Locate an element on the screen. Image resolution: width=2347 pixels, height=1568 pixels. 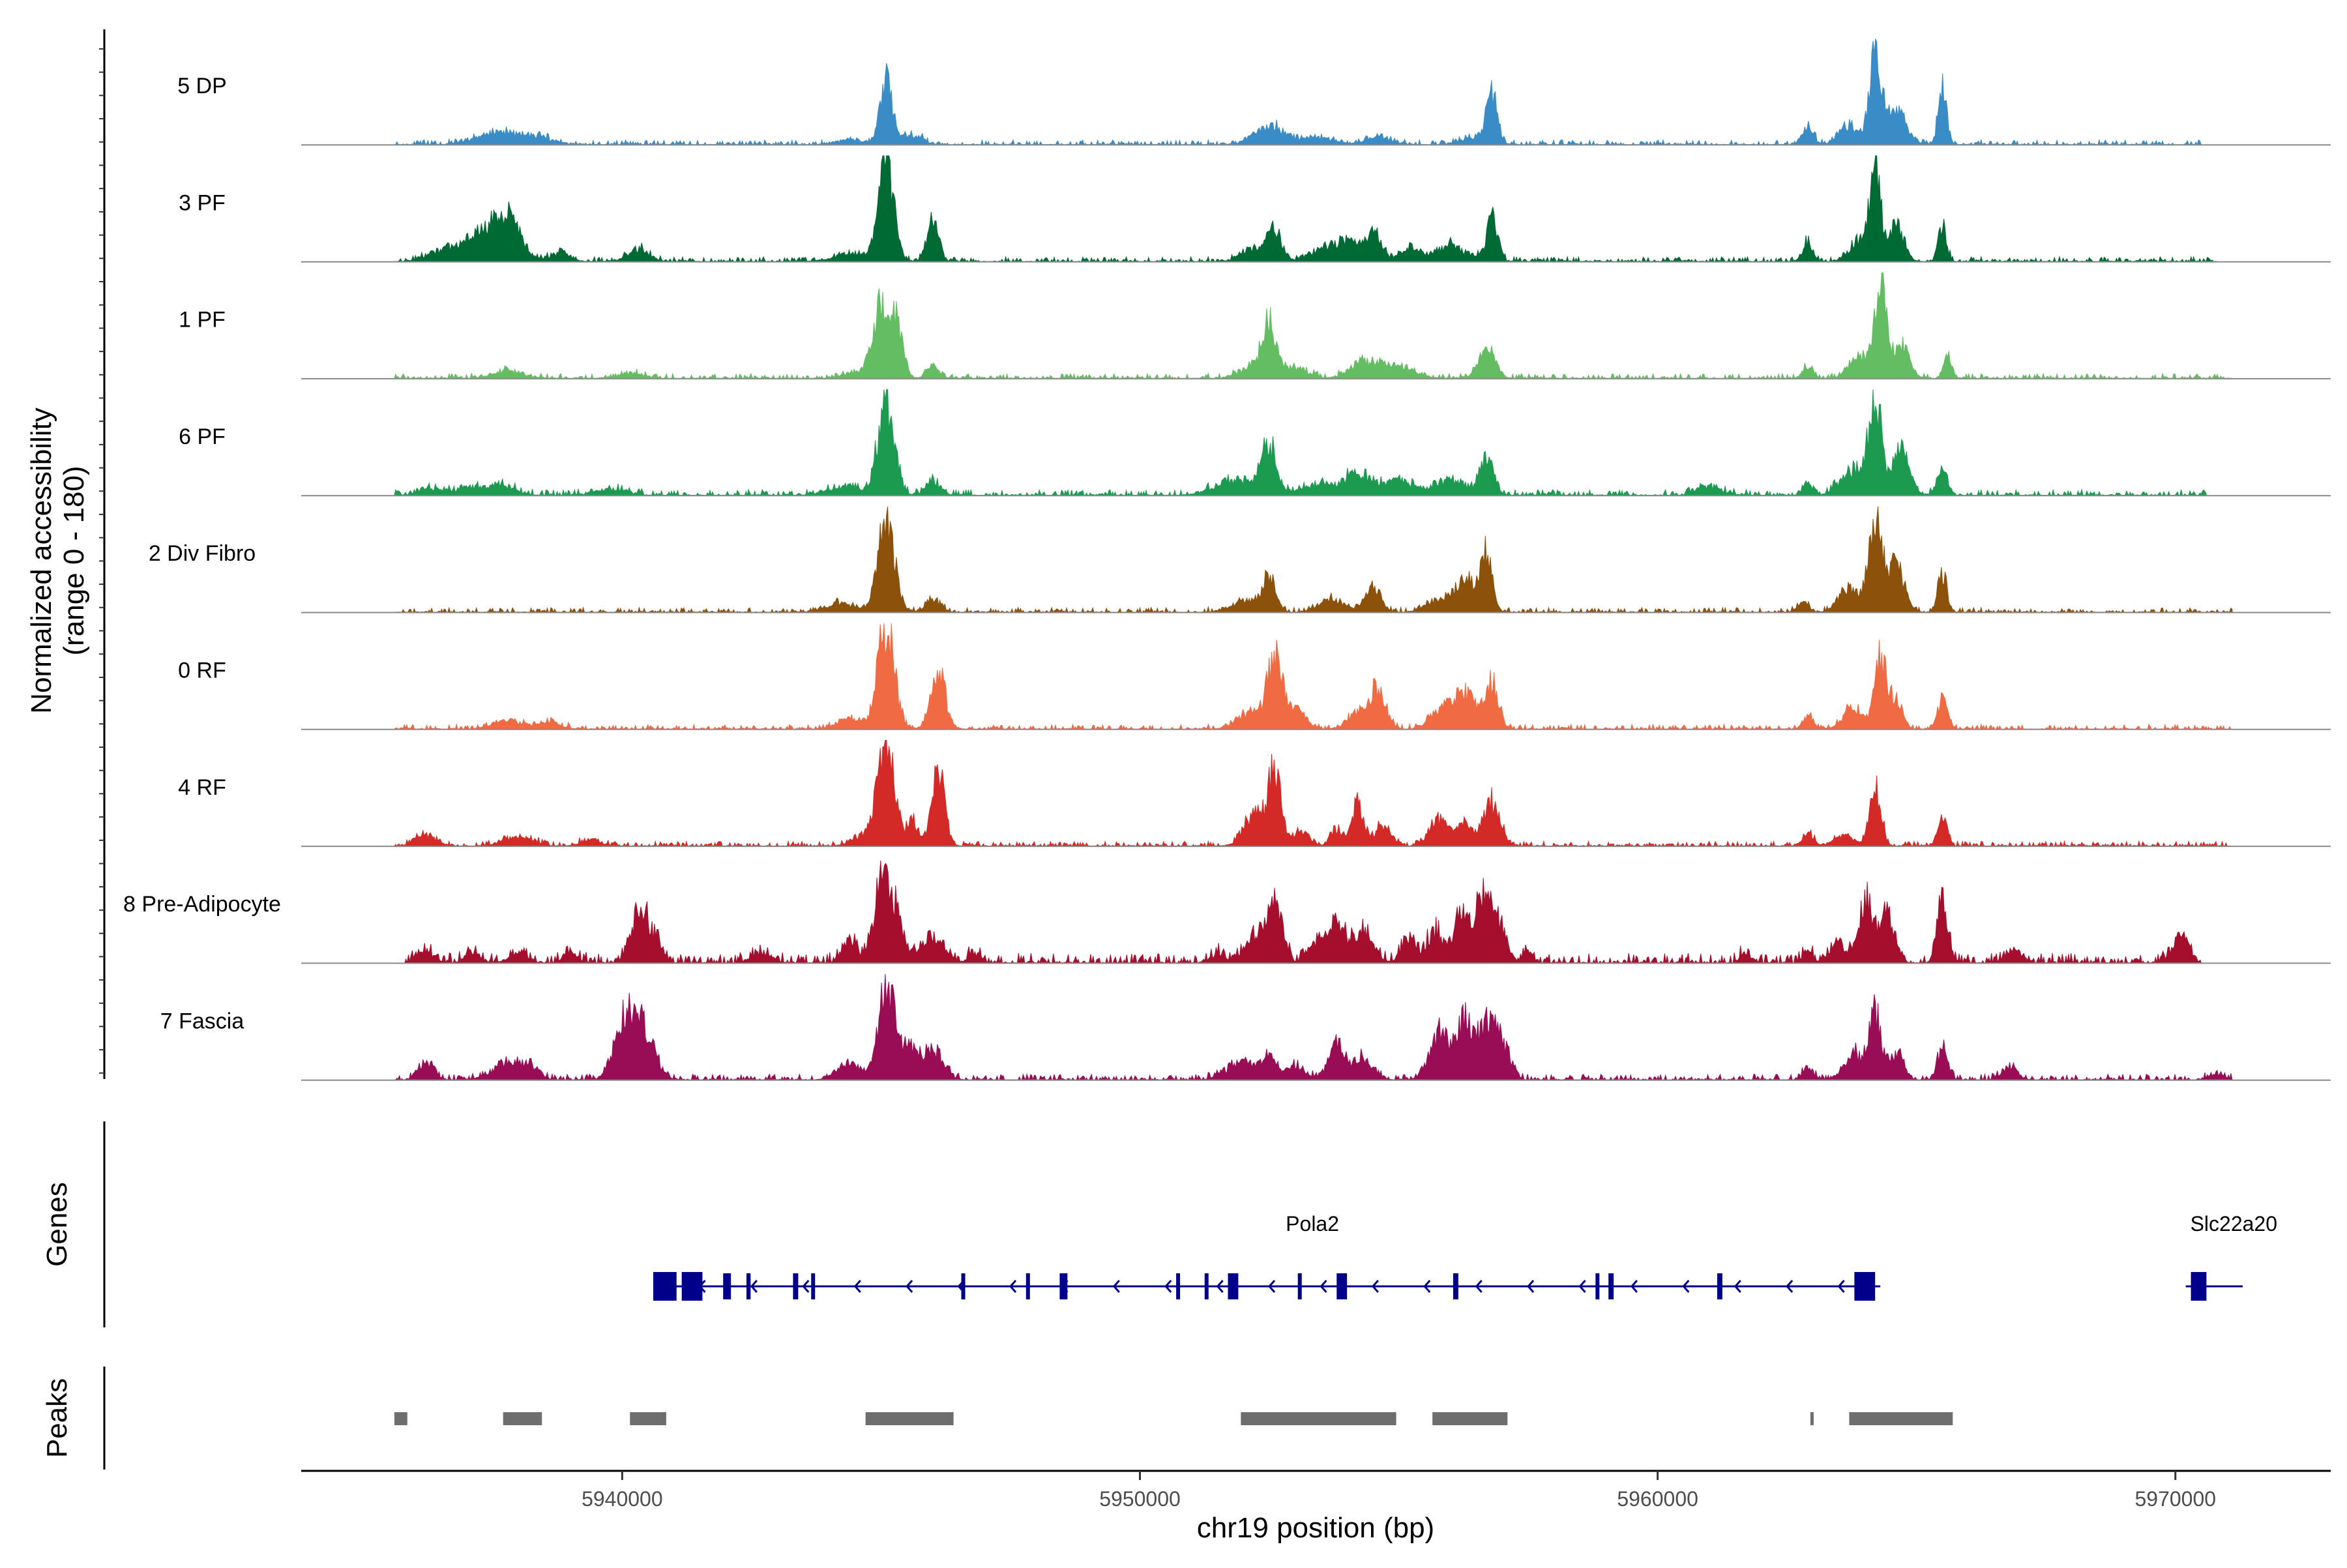
genes-panel-title: Genes is located at coordinates (57, 1225).